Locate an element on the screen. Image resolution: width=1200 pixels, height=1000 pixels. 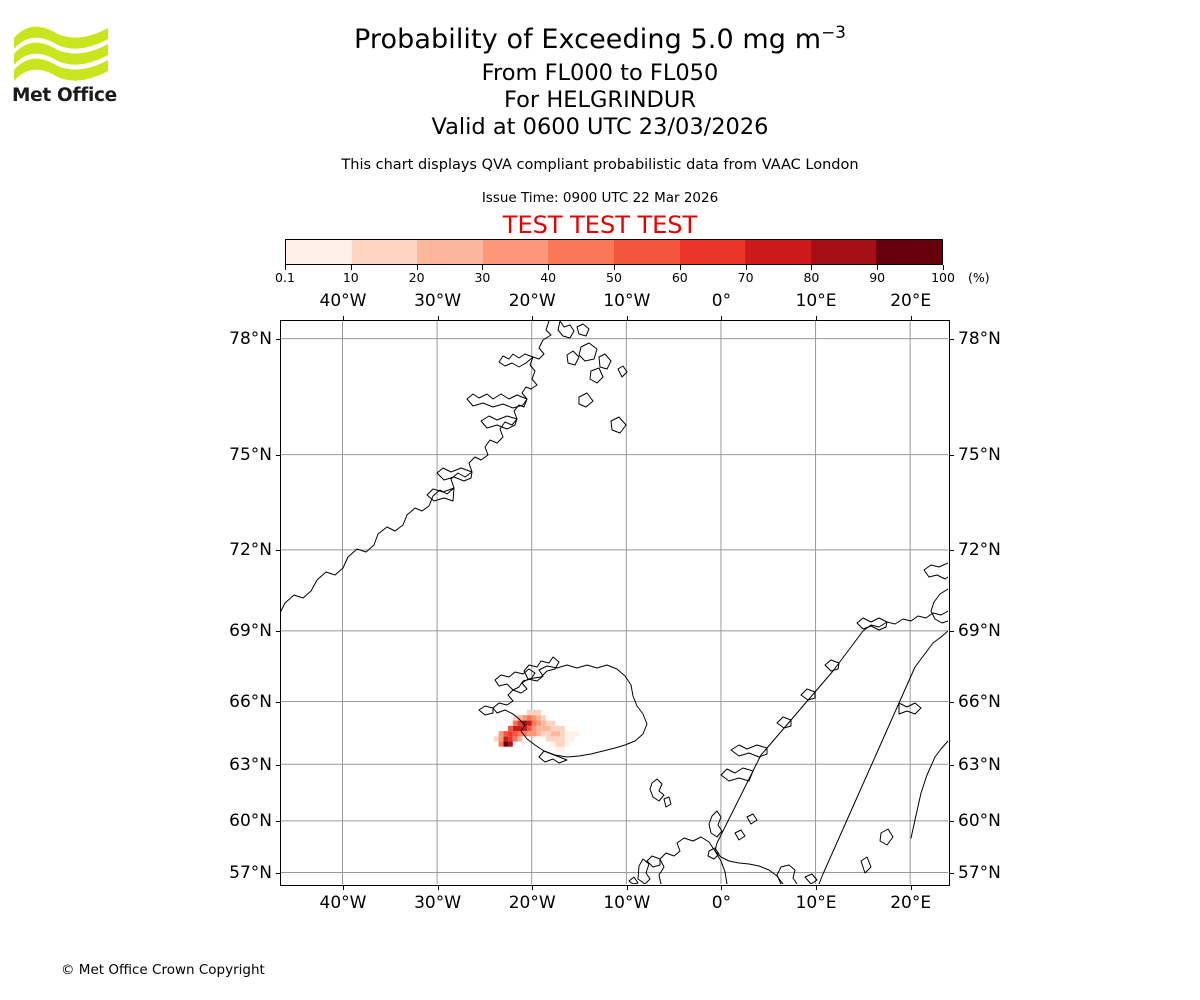
scotland-coastline is located at coordinates (693, 860).